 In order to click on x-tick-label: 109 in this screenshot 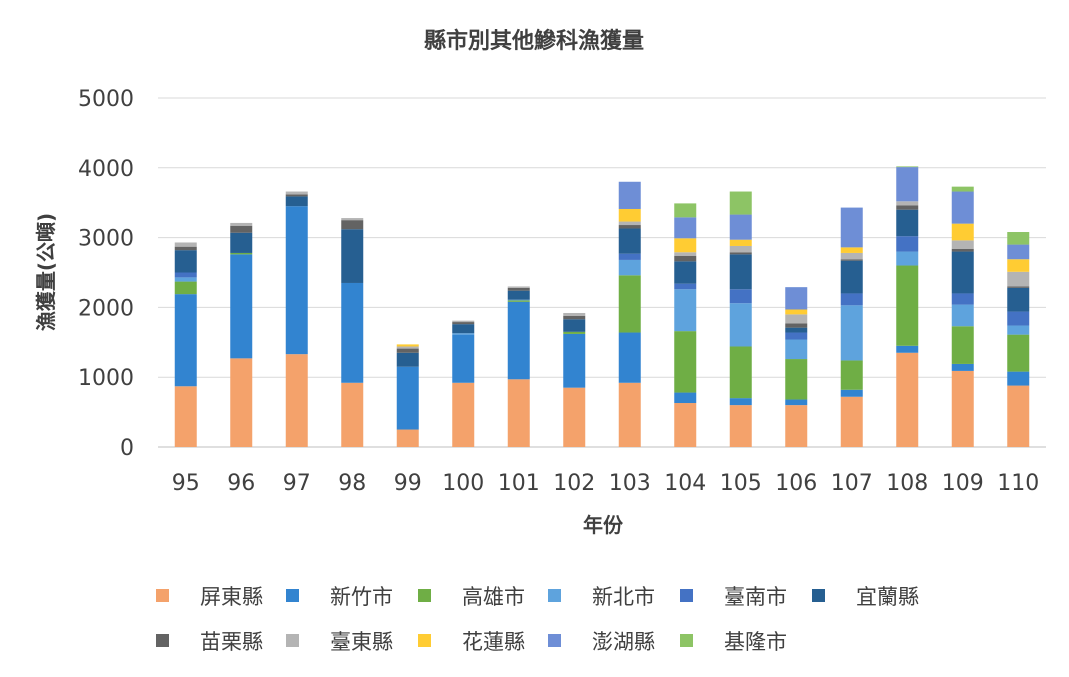, I will do `click(963, 483)`.